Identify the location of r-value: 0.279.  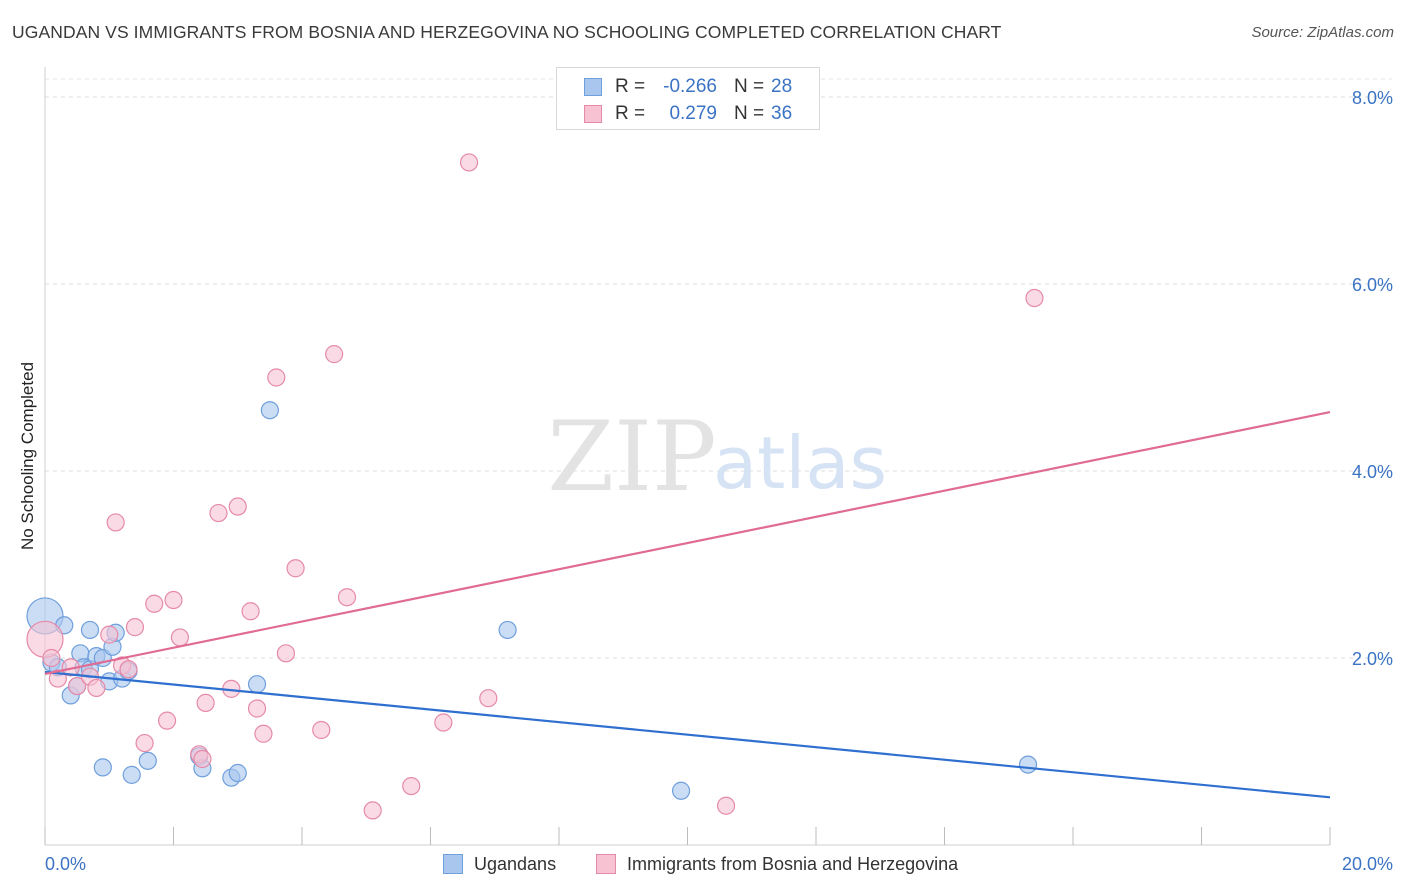
(693, 113).